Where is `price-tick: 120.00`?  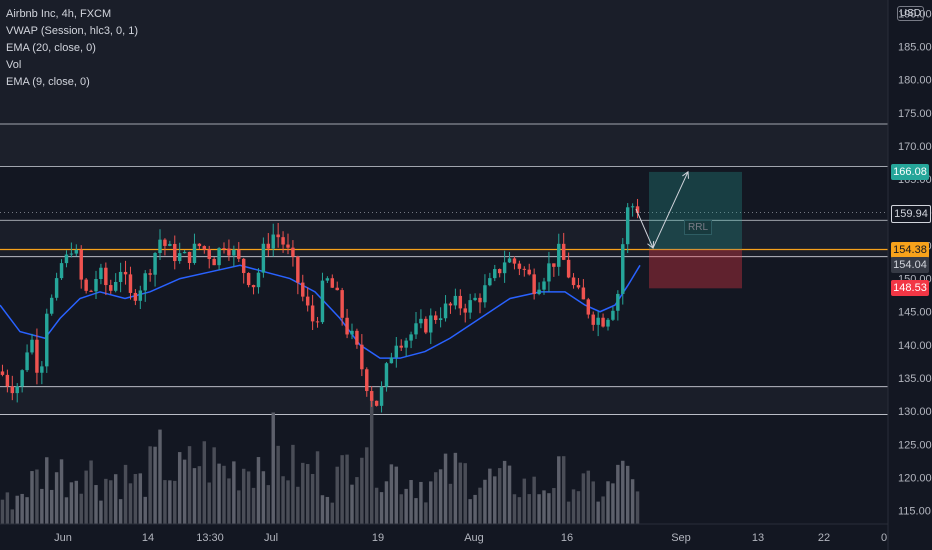 price-tick: 120.00 is located at coordinates (915, 479).